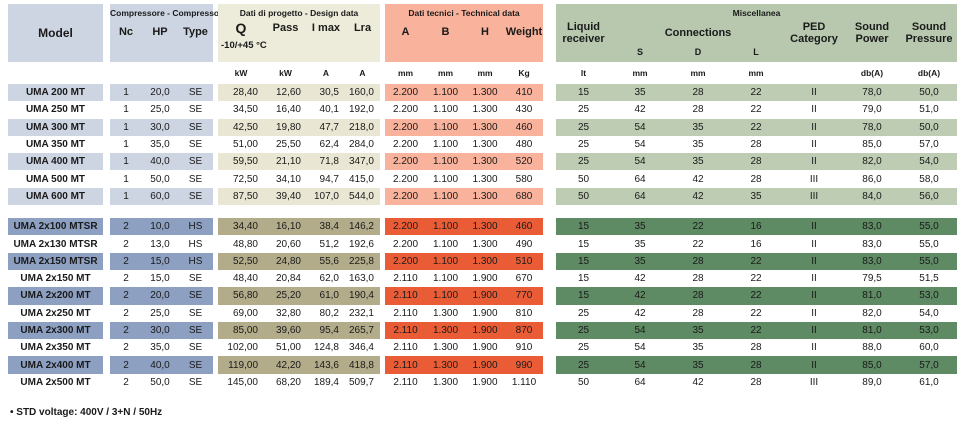  I want to click on cell-d: 22, so click(698, 244).